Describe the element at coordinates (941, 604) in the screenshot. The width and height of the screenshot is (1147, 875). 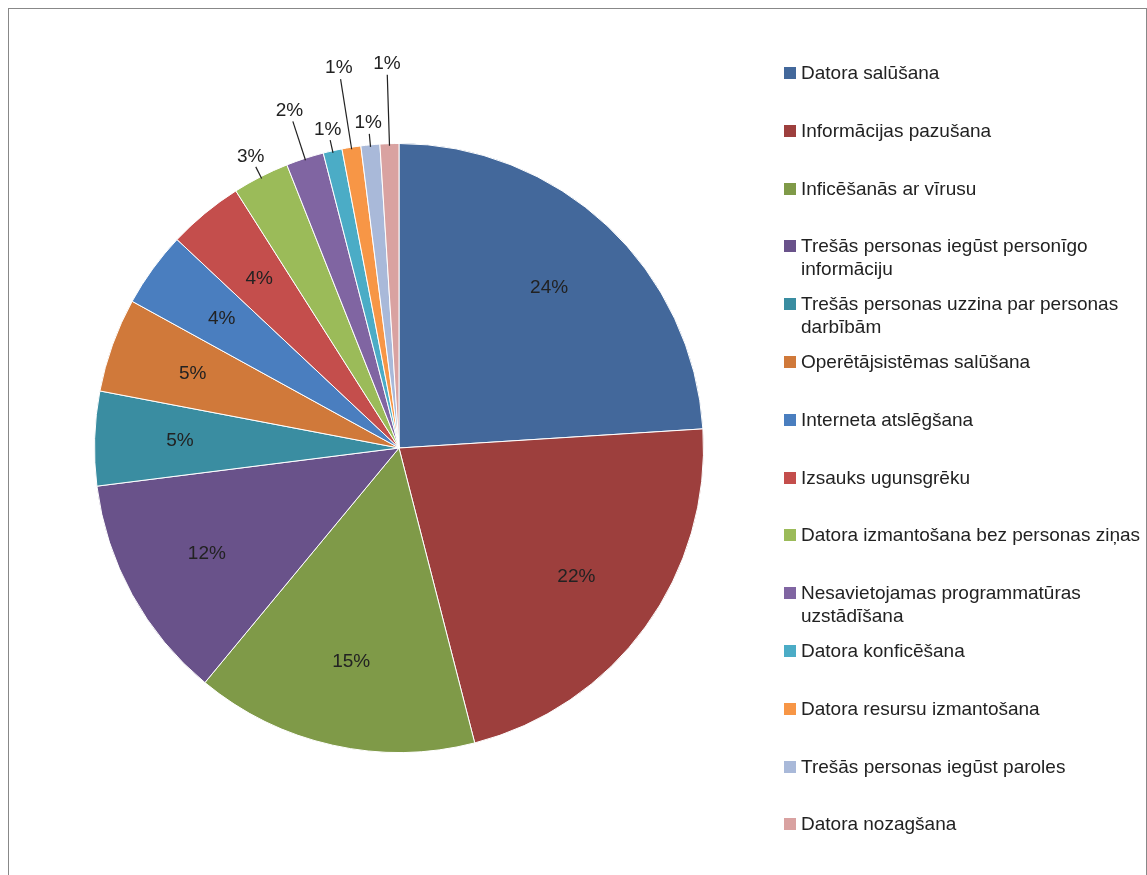
I see `legend-label: Nesavietojamas programmatūras uzstādīšana` at that location.